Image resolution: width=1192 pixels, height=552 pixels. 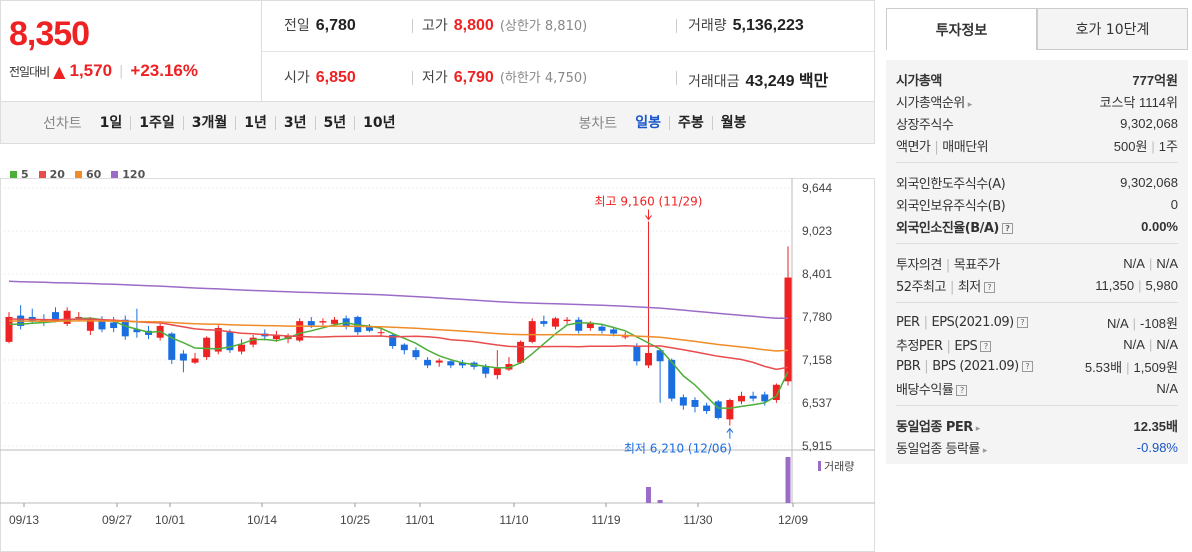 What do you see at coordinates (131, 51) in the screenshot?
I see `current-price-box: 8,350 전일대비 ▲ 1,570 | +23.16%` at bounding box center [131, 51].